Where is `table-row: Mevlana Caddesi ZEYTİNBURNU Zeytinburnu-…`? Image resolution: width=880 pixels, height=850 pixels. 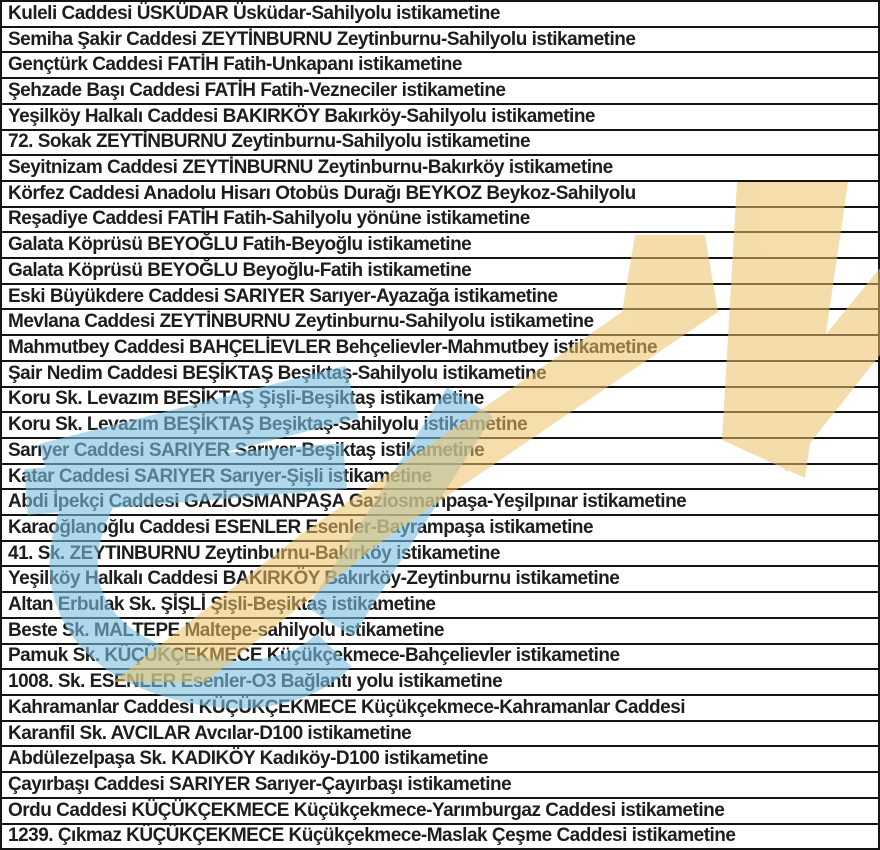
table-row: Mevlana Caddesi ZEYTİNBURNU Zeytinburnu-… is located at coordinates (440, 323).